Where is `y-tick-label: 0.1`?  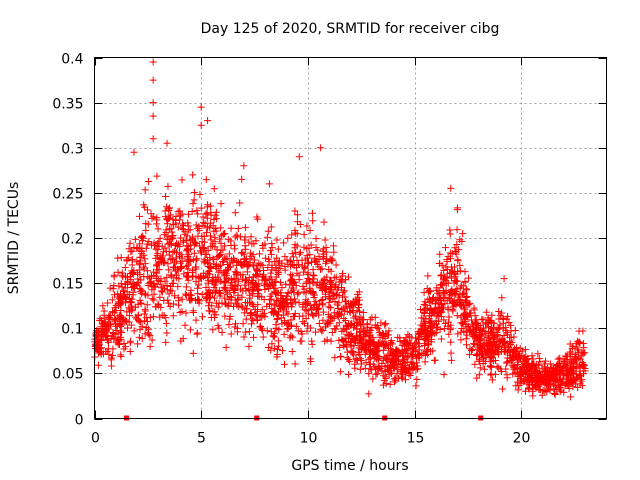
y-tick-label: 0.1 is located at coordinates (72, 330).